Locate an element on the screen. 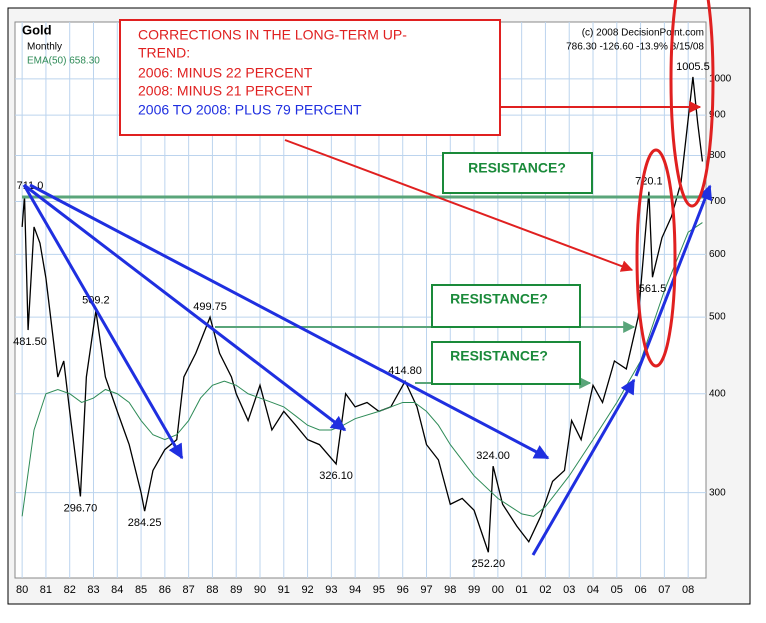  corrections-text: 2006 TO 2008: PLUS 79 PERCENT is located at coordinates (250, 110).